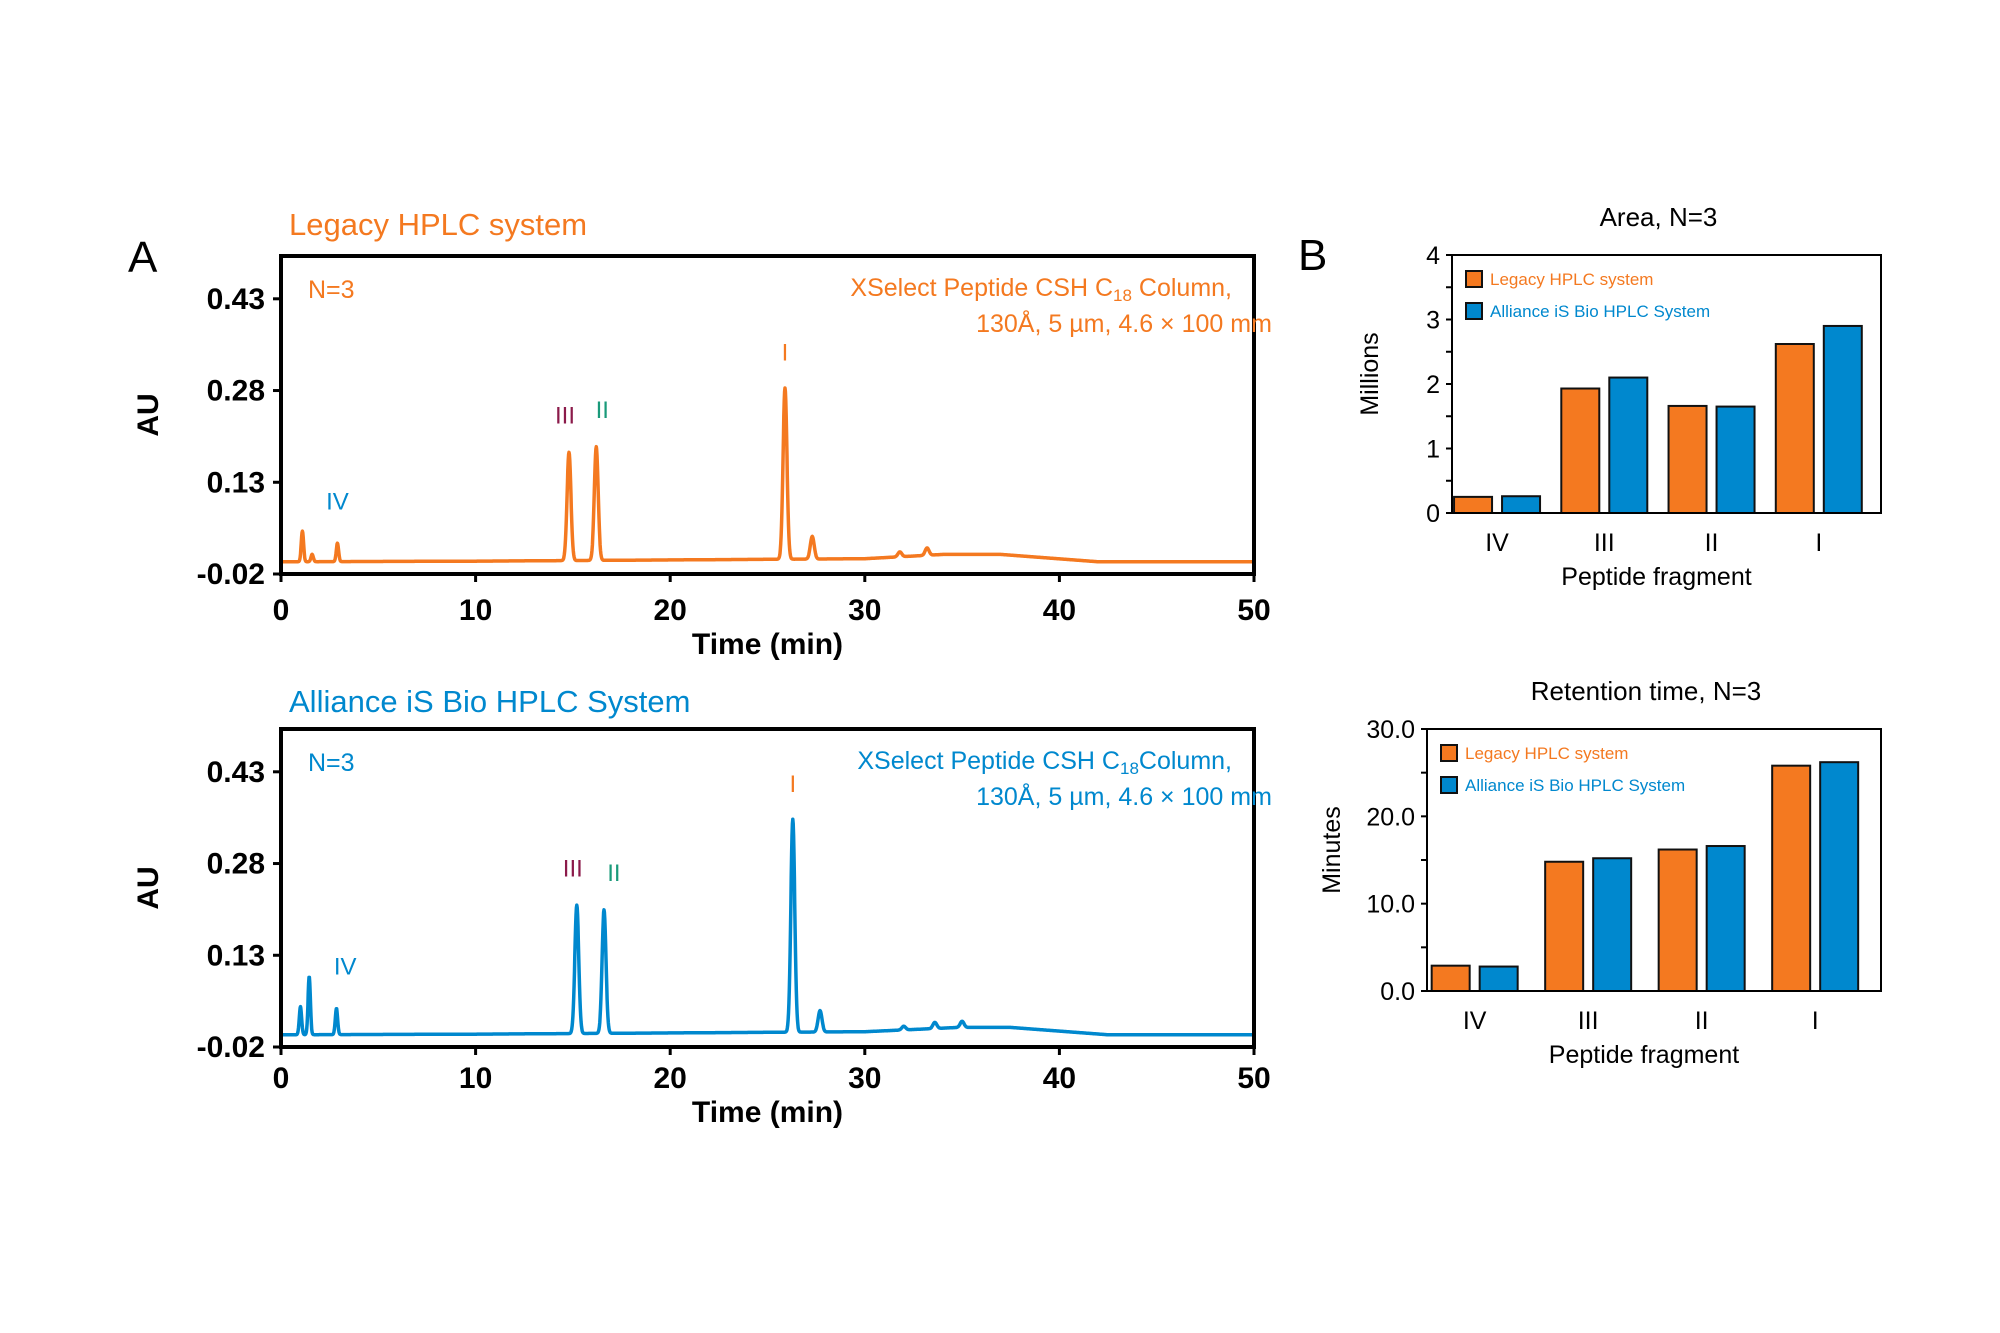 The image size is (2000, 1333). What do you see at coordinates (1390, 817) in the screenshot?
I see `y-tick-label: 20.0` at bounding box center [1390, 817].